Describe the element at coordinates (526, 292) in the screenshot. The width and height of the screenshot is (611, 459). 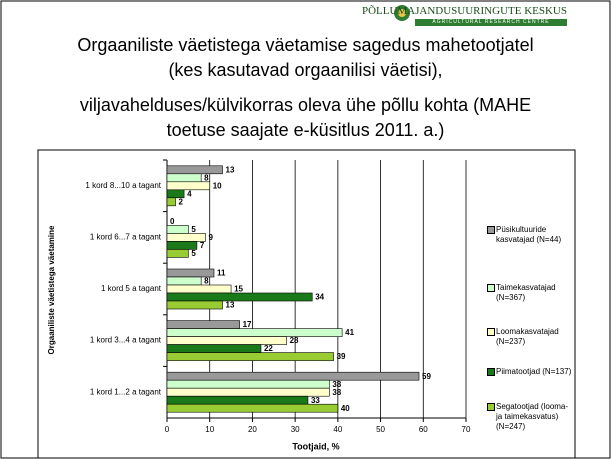
I see `legend-label: Taimekasvatajad (N=367)` at that location.